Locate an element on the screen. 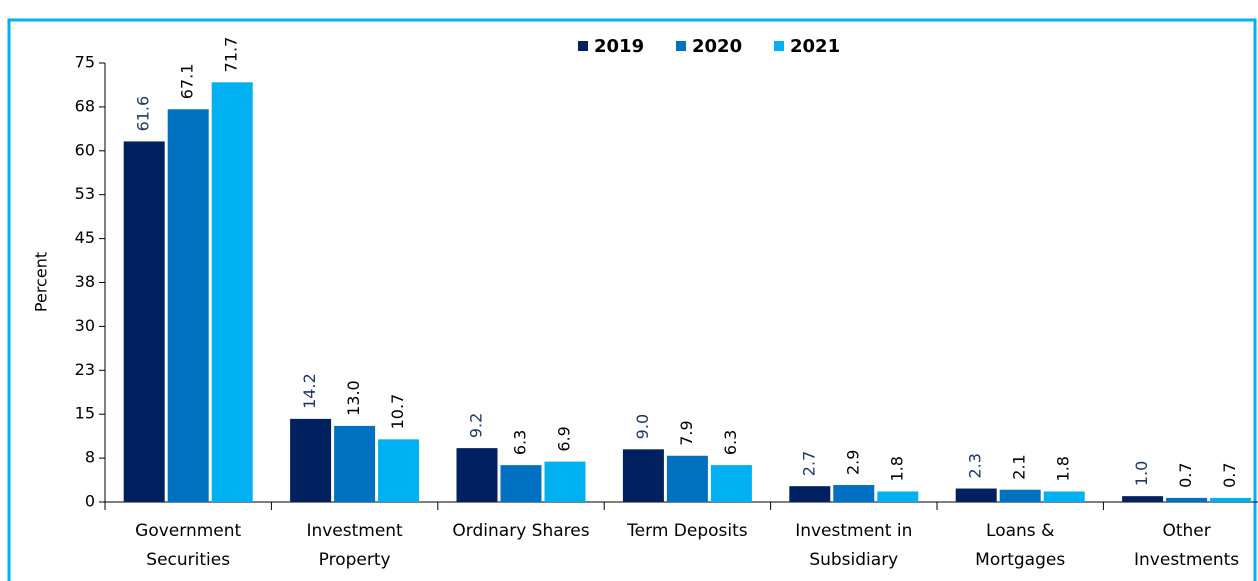 Image resolution: width=1258 pixels, height=581 pixels. value-label: 67.1 is located at coordinates (187, 82).